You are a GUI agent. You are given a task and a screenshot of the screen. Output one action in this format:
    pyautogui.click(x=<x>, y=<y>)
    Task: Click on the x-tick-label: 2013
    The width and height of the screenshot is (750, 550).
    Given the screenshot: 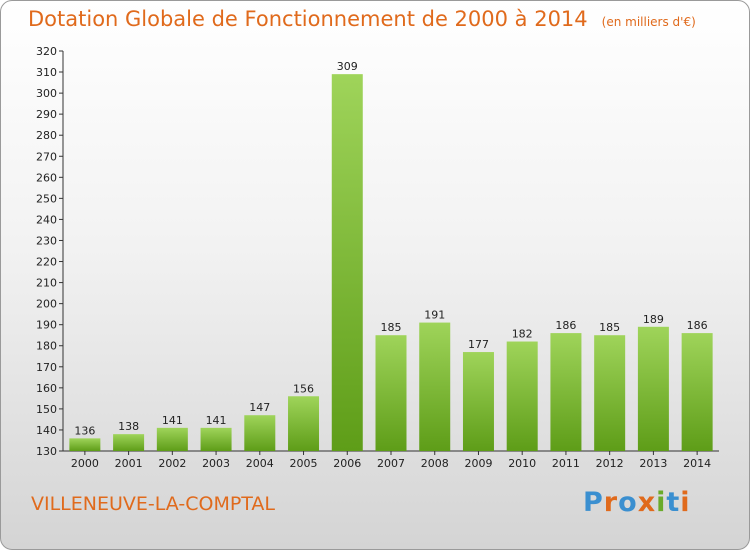 What is the action you would take?
    pyautogui.click(x=653, y=463)
    